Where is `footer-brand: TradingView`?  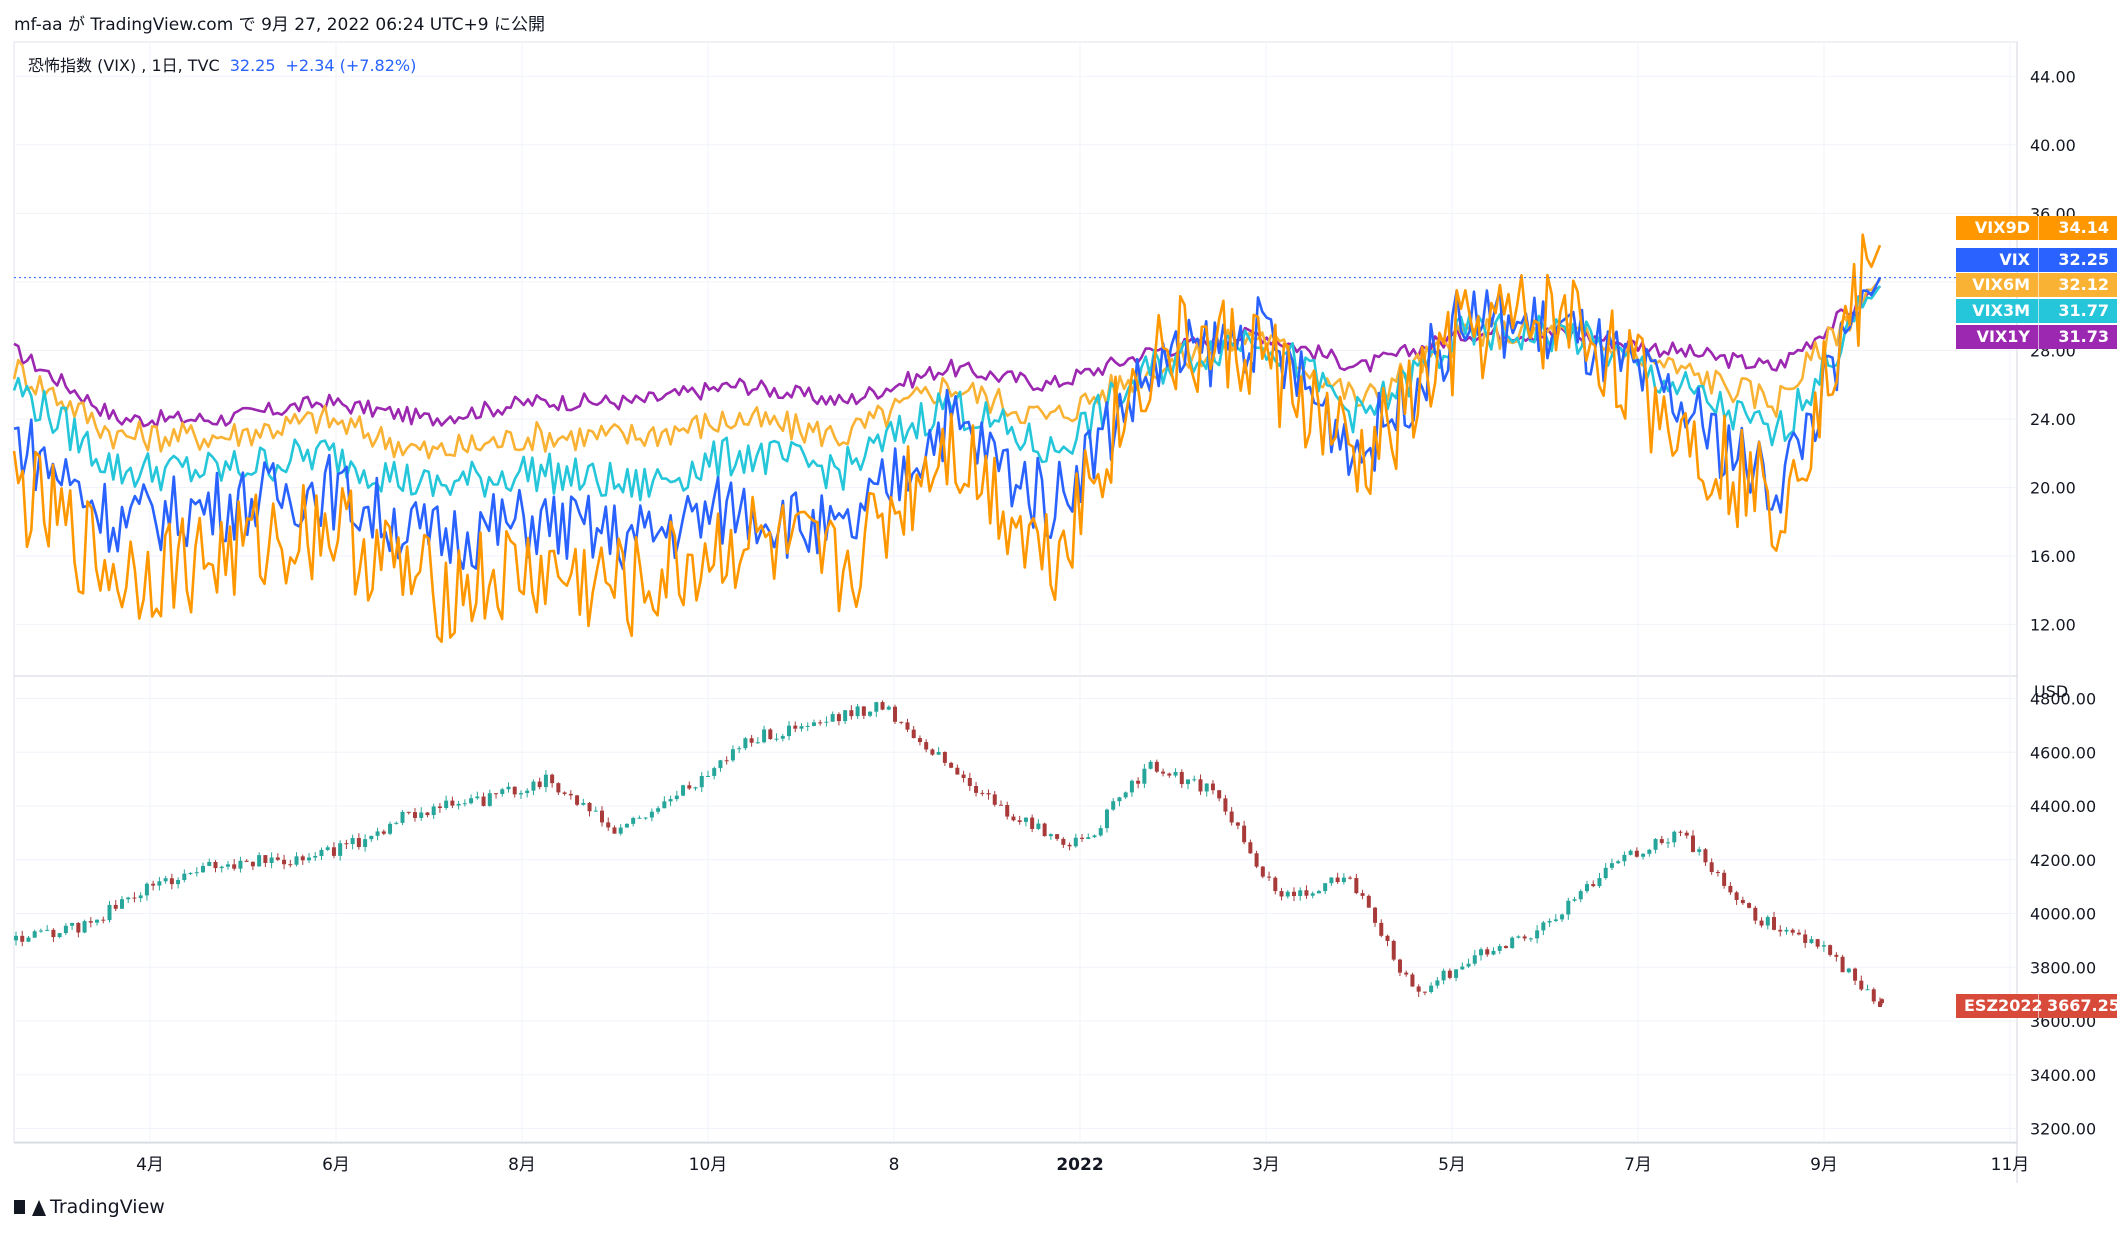
footer-brand: TradingView is located at coordinates (89, 1207).